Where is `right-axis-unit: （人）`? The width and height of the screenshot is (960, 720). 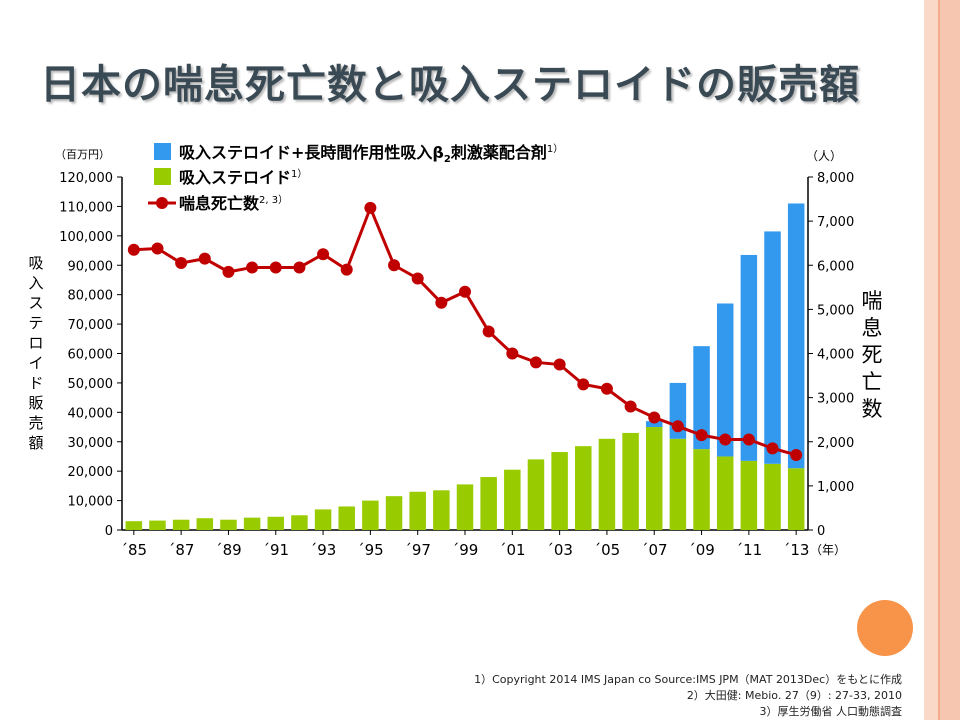 right-axis-unit: （人） is located at coordinates (824, 156).